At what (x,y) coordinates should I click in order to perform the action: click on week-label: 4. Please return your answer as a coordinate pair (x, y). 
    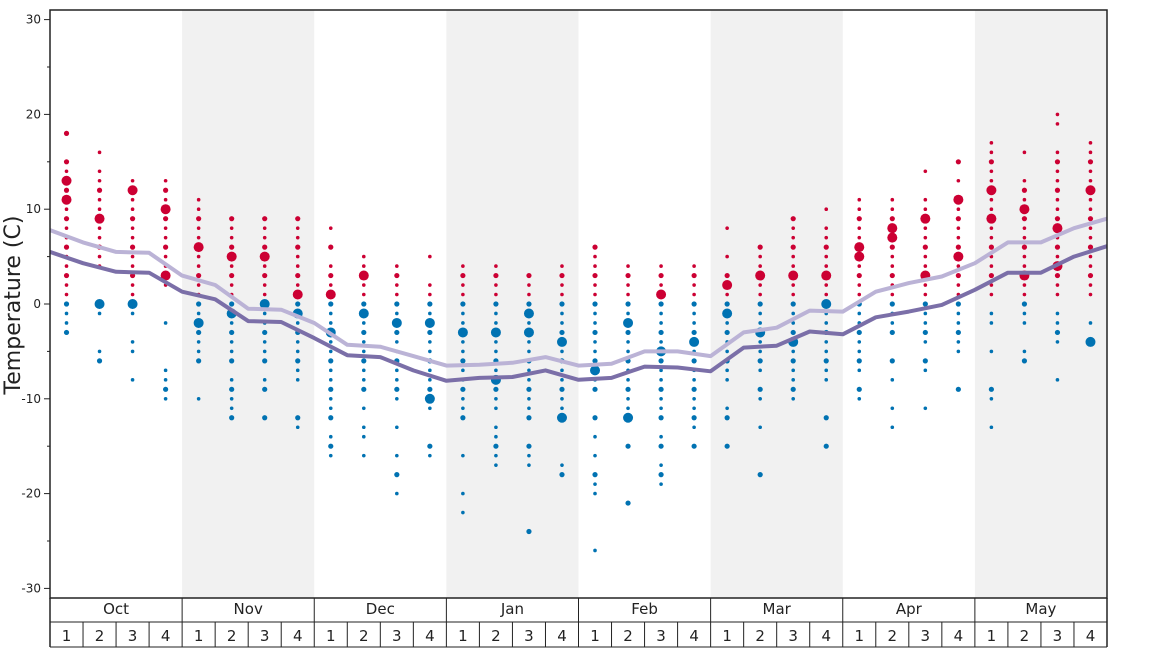
    Looking at the image, I should click on (298, 636).